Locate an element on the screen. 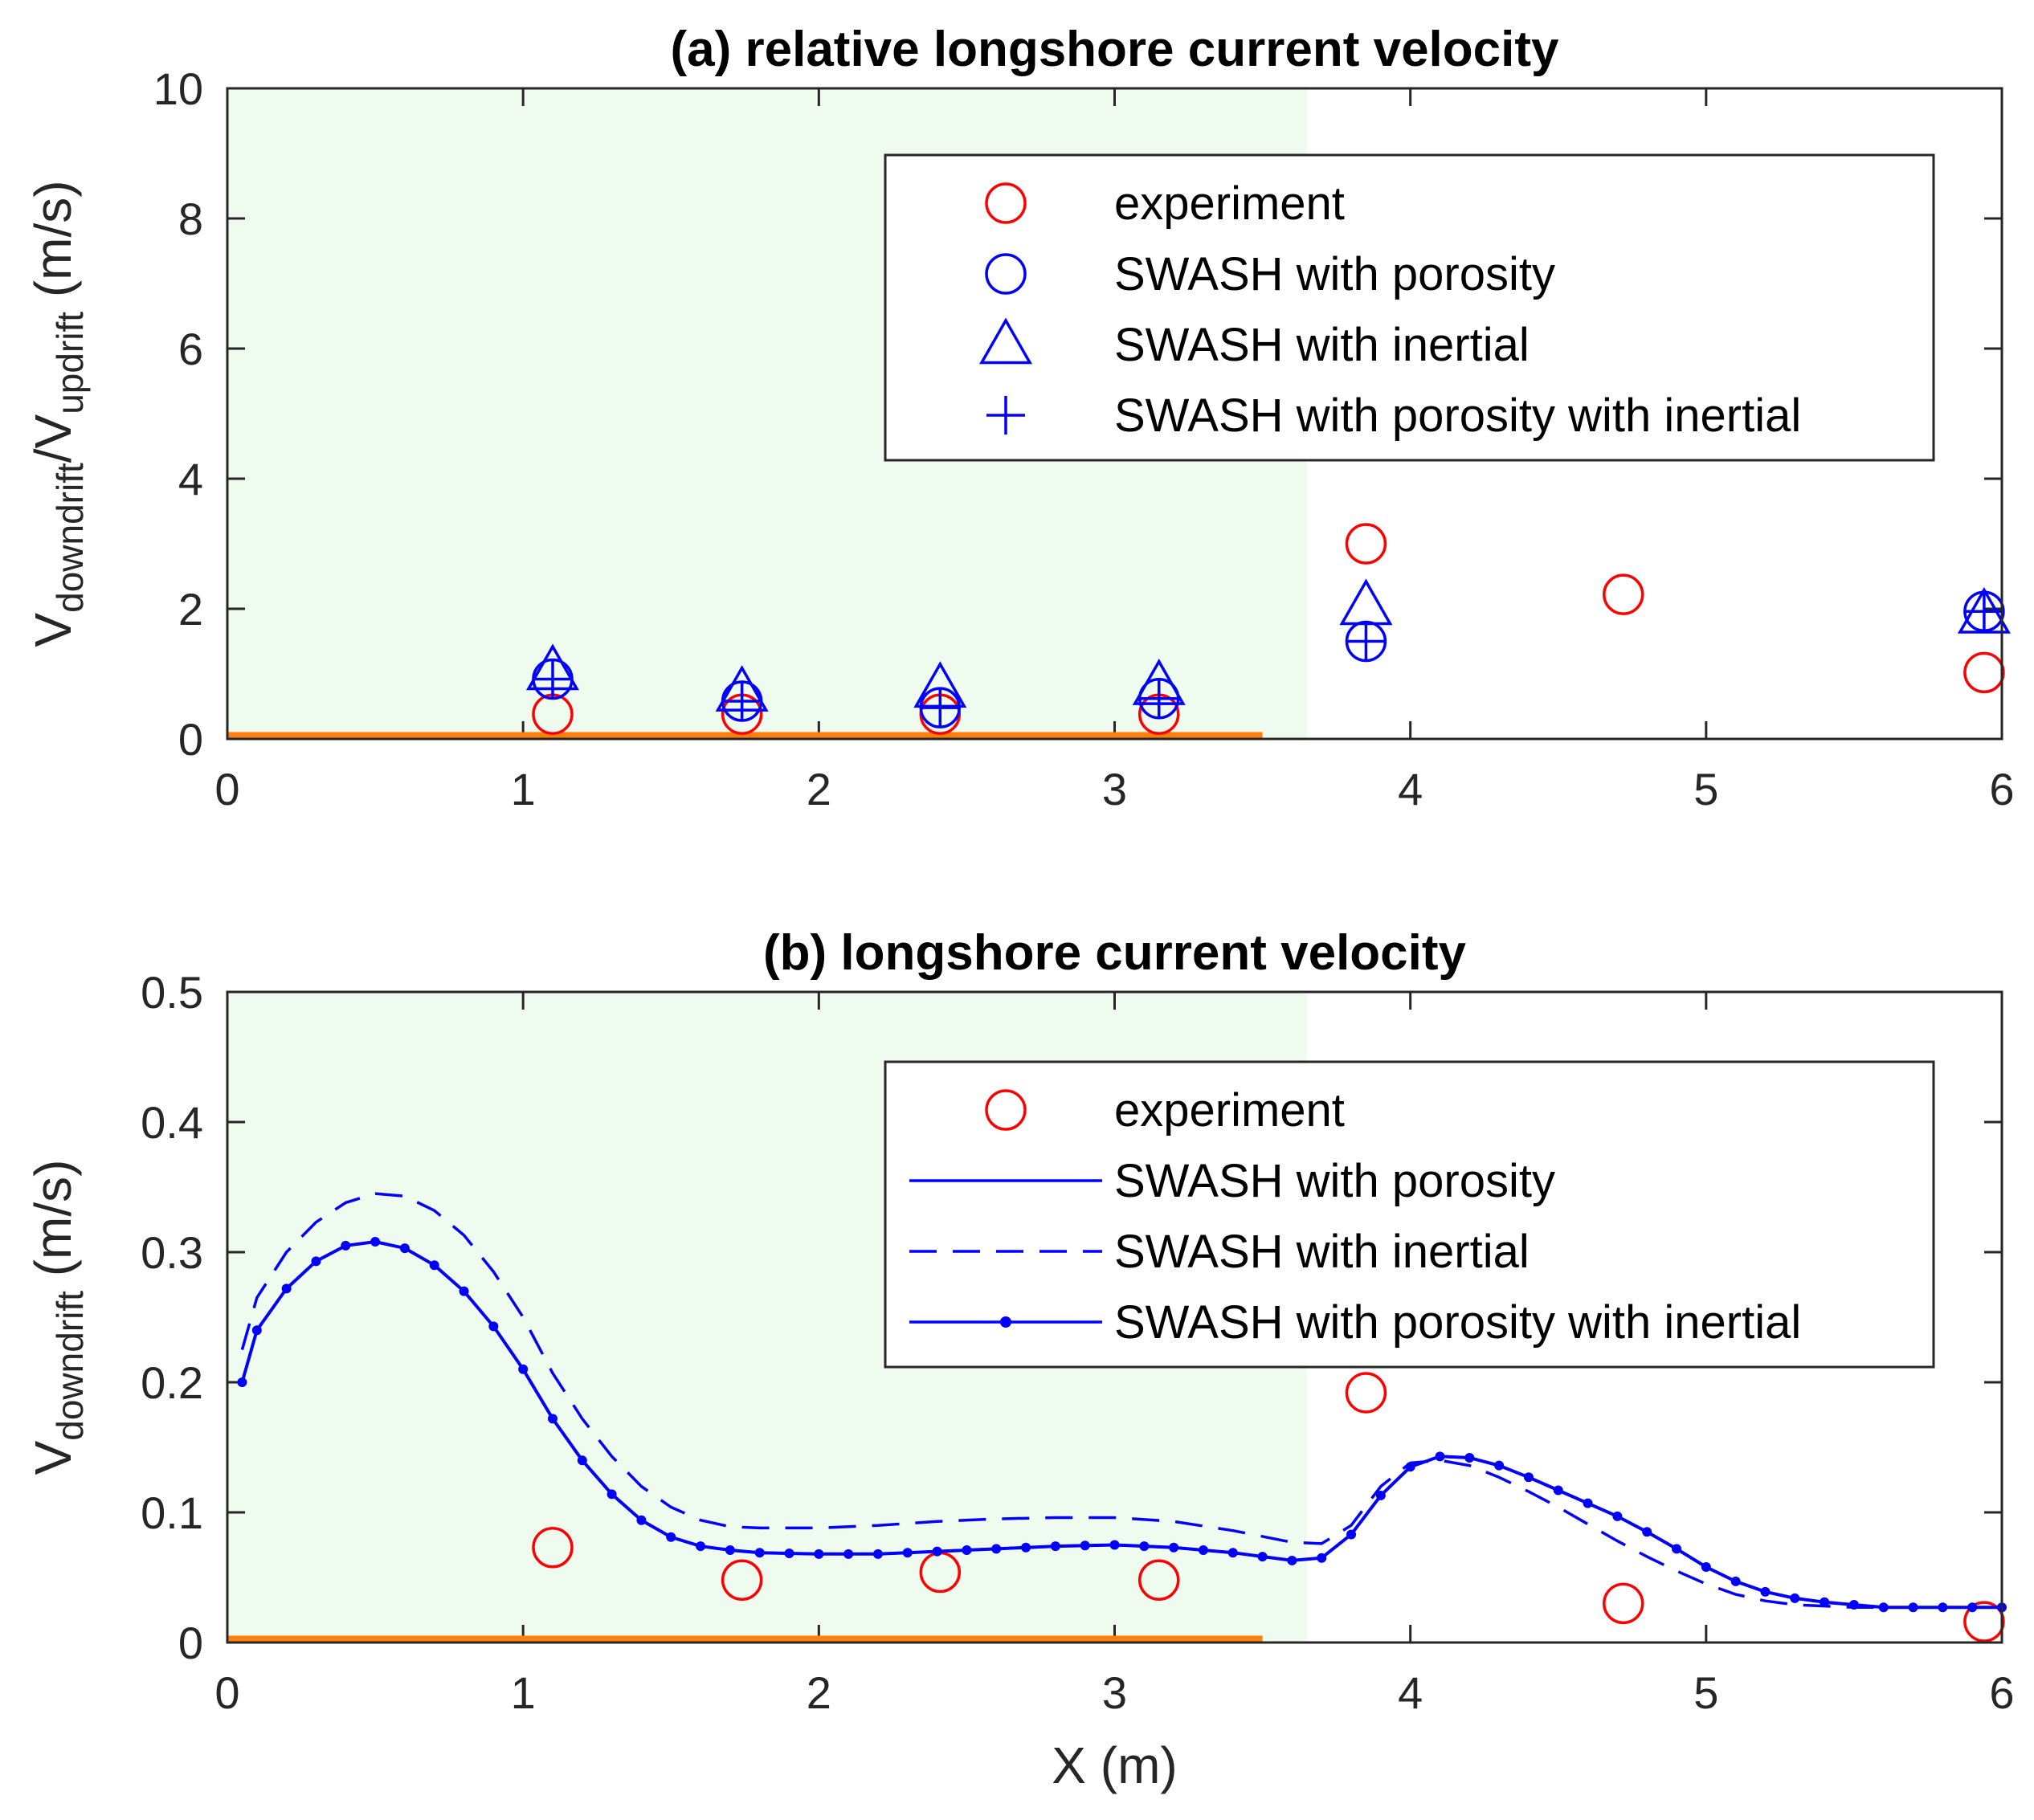  y-tick-label: 0.4 is located at coordinates (172, 1122).